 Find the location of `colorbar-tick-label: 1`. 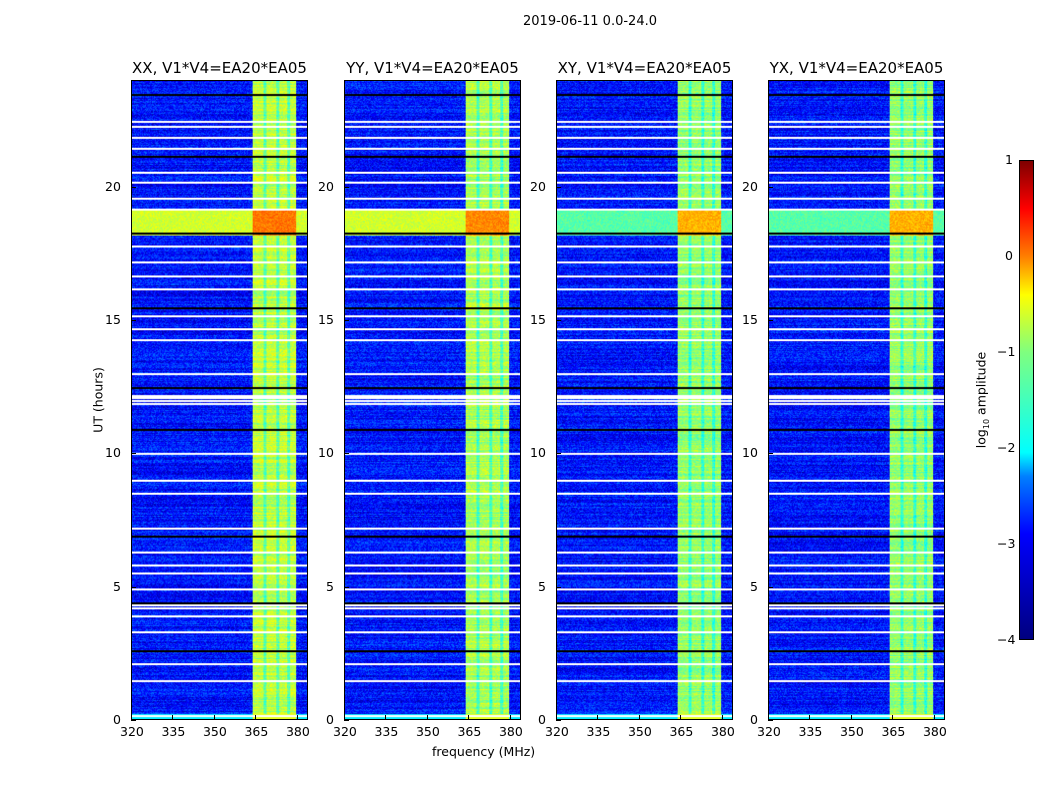

colorbar-tick-label: 1 is located at coordinates (1009, 159).